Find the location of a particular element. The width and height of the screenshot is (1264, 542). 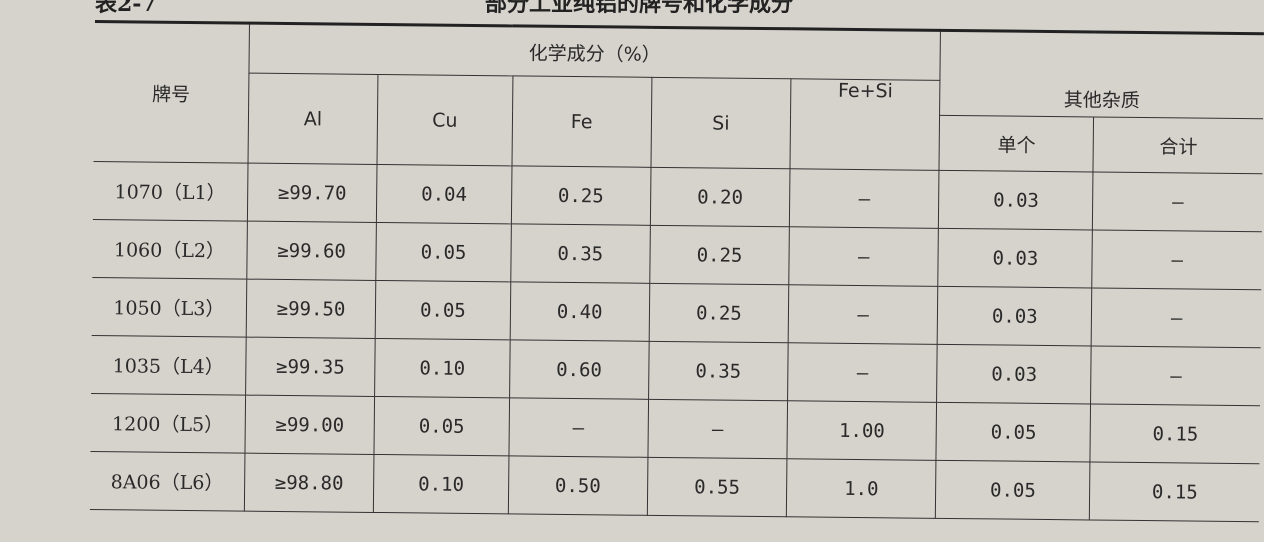

cell-fe-si: 1.0 is located at coordinates (861, 488).